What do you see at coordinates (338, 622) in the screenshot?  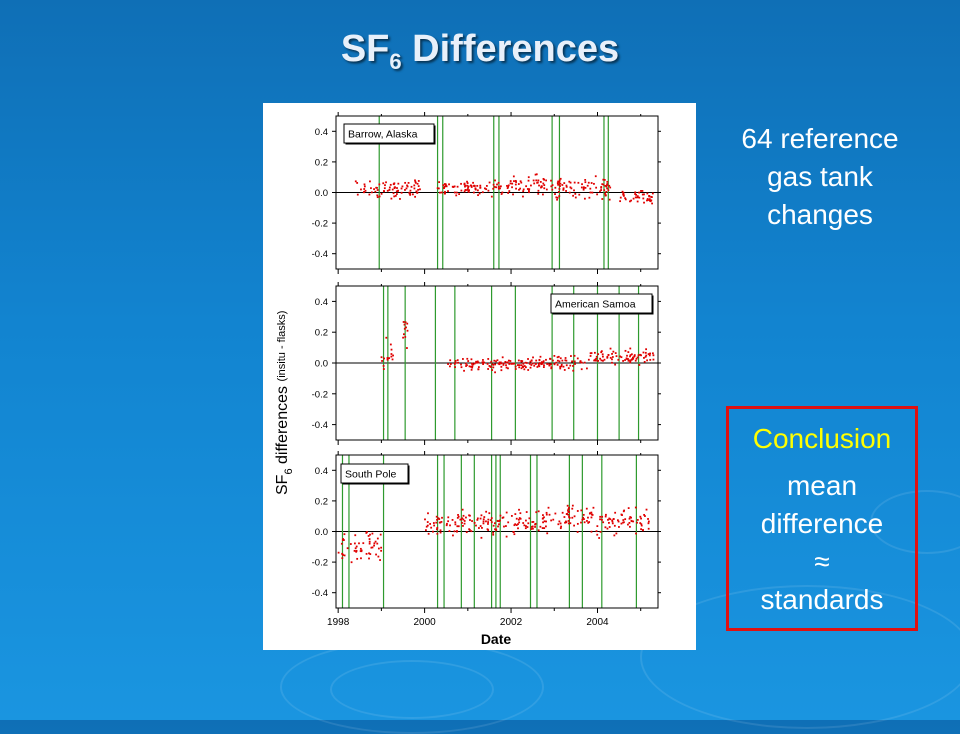 I see `x-tick-label: 1998` at bounding box center [338, 622].